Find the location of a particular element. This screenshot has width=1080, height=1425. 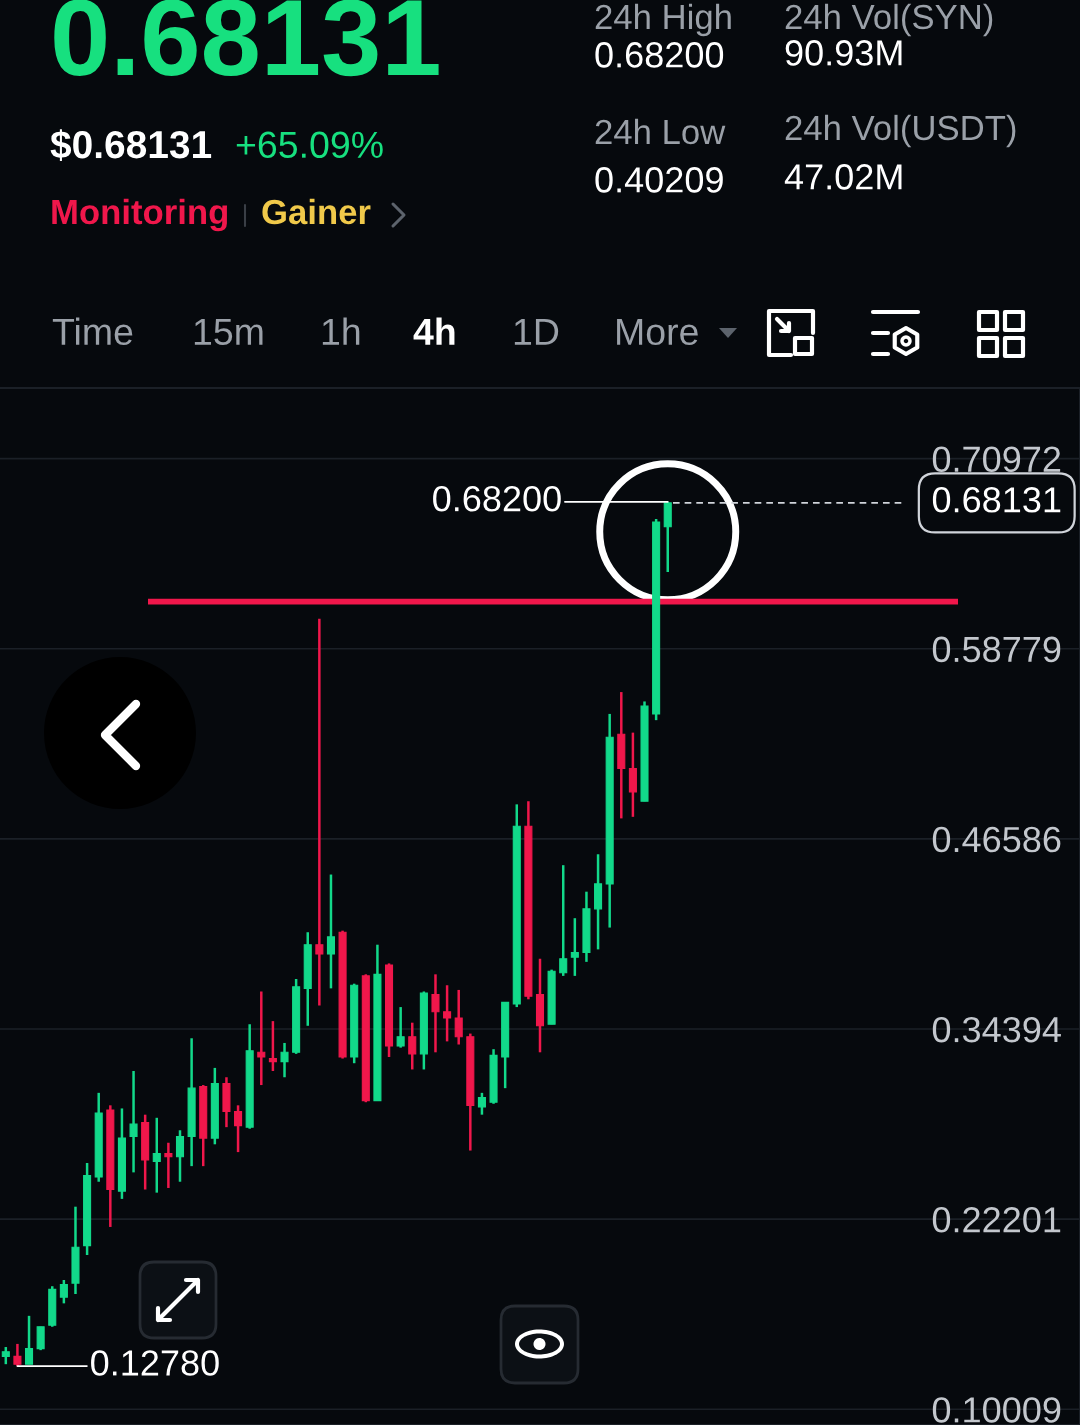

y-tick-label: 0.58779 is located at coordinates (996, 649).